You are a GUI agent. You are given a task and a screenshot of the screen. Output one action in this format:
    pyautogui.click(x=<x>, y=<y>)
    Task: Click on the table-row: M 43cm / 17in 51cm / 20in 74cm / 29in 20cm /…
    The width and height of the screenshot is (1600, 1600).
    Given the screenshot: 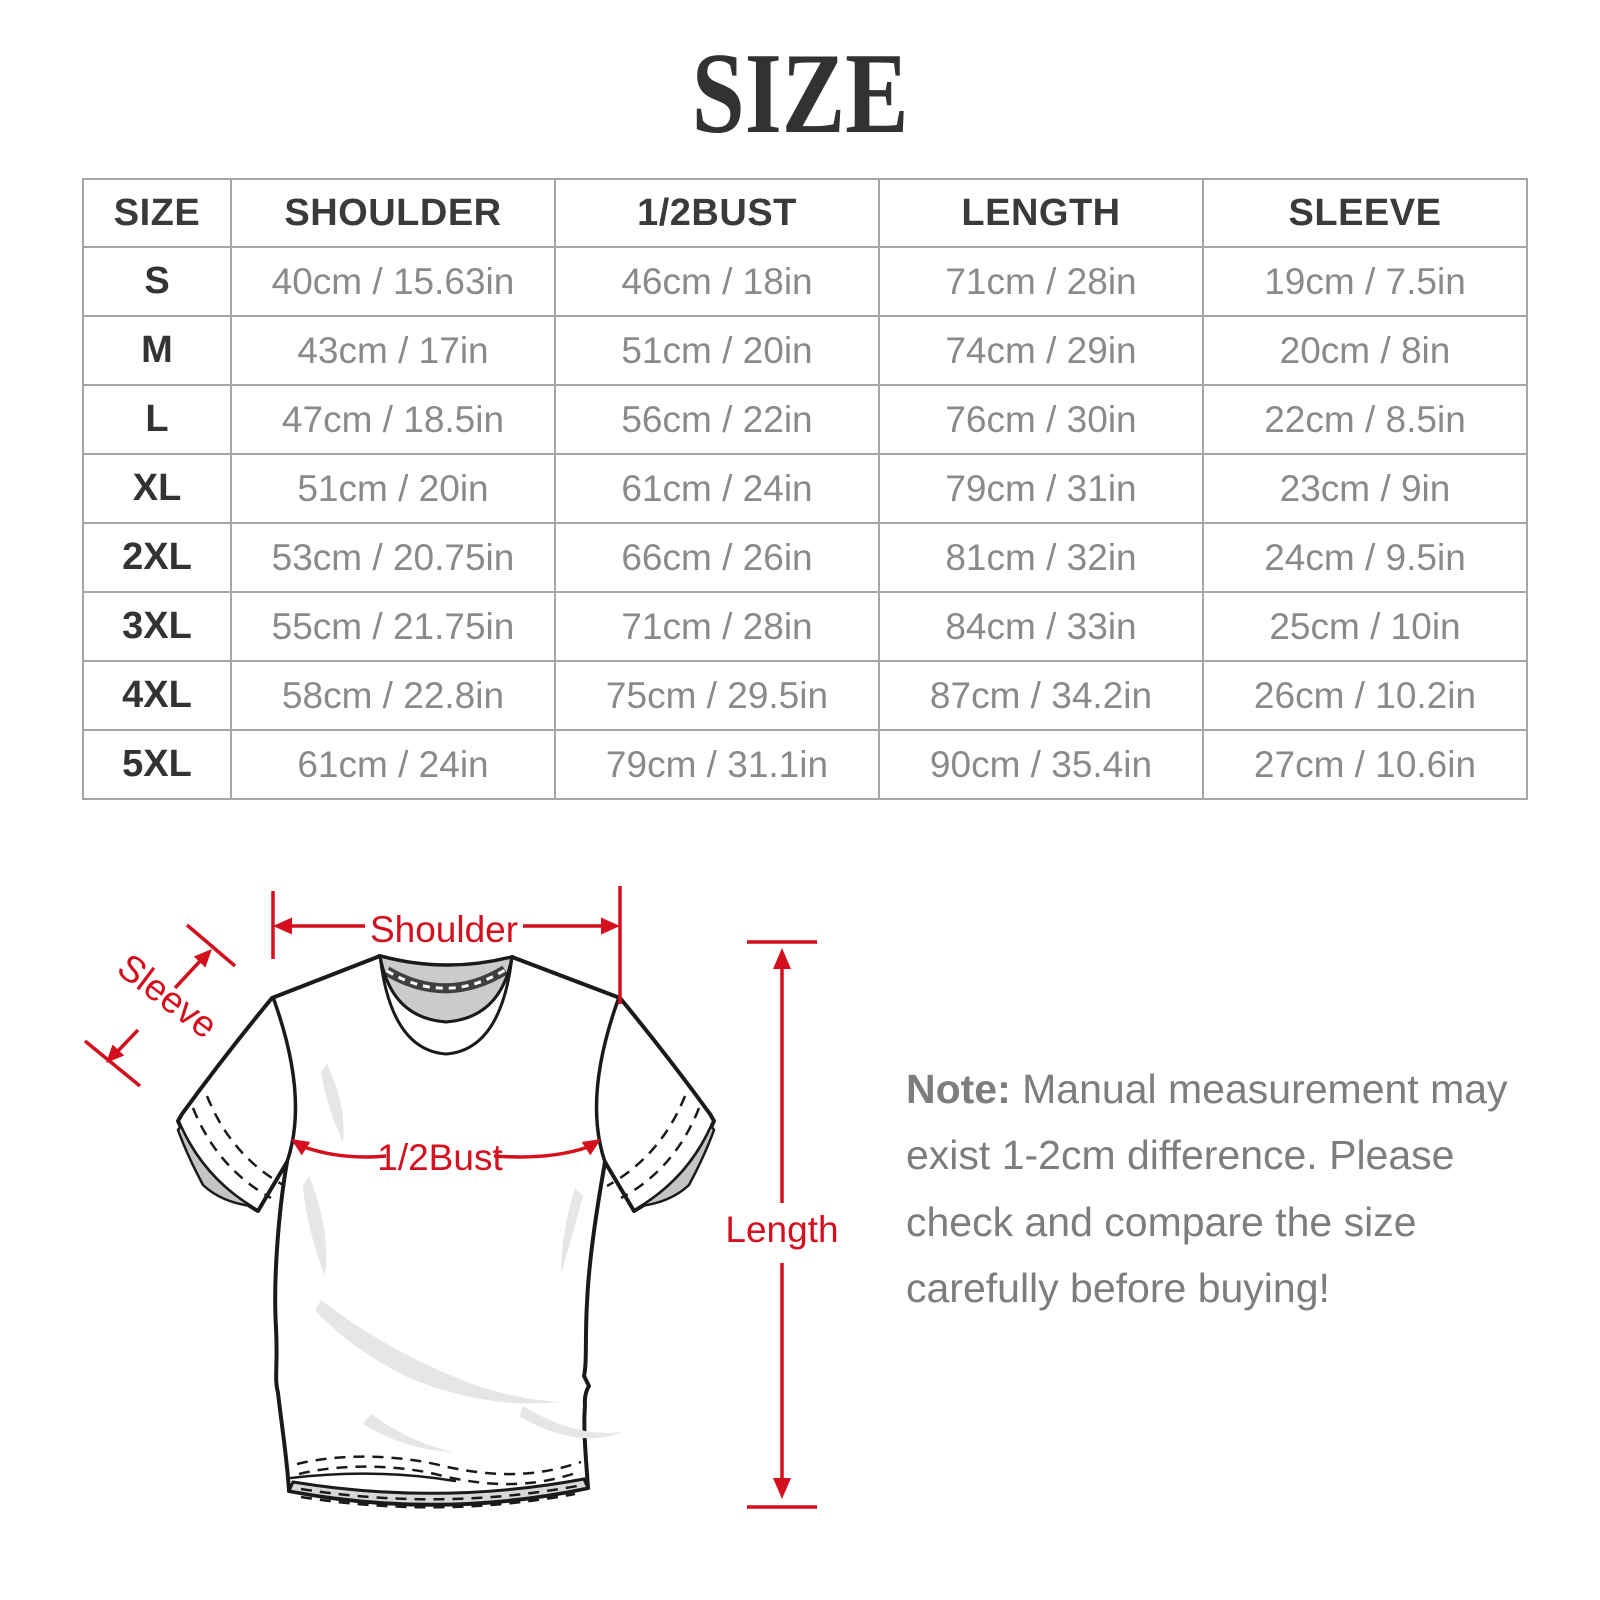 What is the action you would take?
    pyautogui.click(x=805, y=350)
    